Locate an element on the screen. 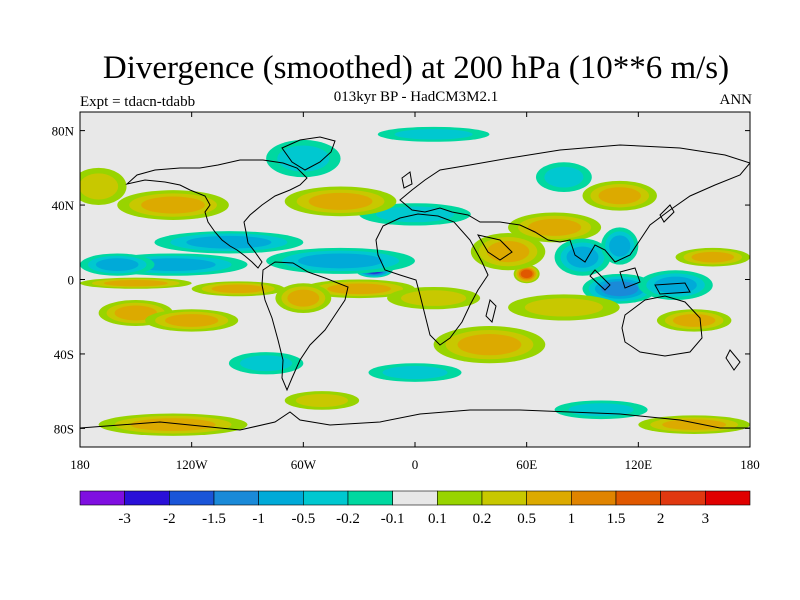 Image resolution: width=800 pixels, height=600 pixels. coastline-new-guinea is located at coordinates (672, 288).